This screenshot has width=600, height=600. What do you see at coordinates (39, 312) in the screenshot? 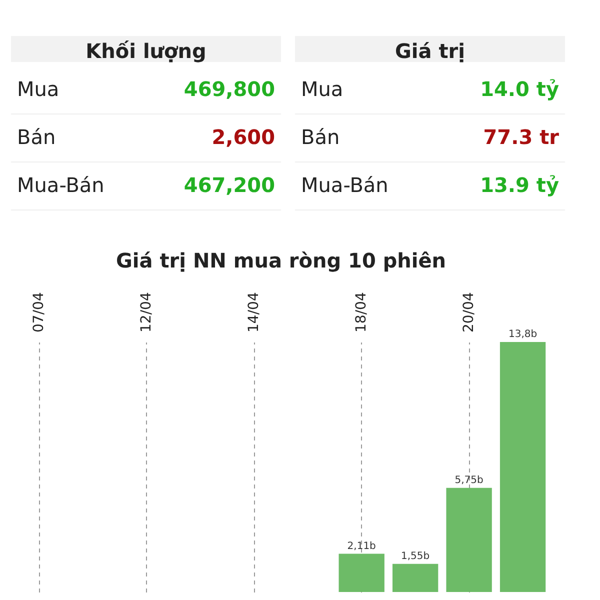
I see `x-tick-label: 07/04` at bounding box center [39, 312].